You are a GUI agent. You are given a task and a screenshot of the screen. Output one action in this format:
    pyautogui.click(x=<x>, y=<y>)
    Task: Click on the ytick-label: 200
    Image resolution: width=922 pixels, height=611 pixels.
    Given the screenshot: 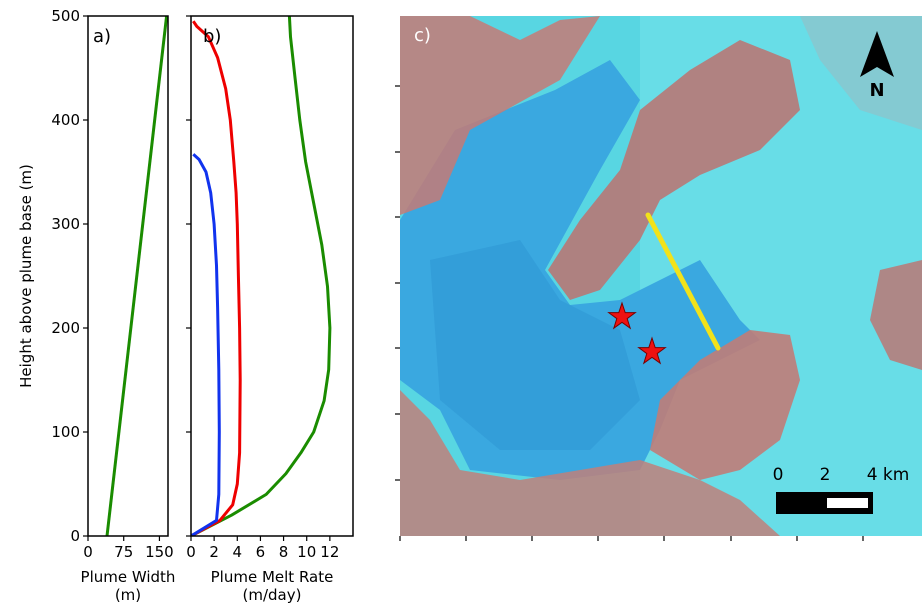 What is the action you would take?
    pyautogui.click(x=65, y=328)
    